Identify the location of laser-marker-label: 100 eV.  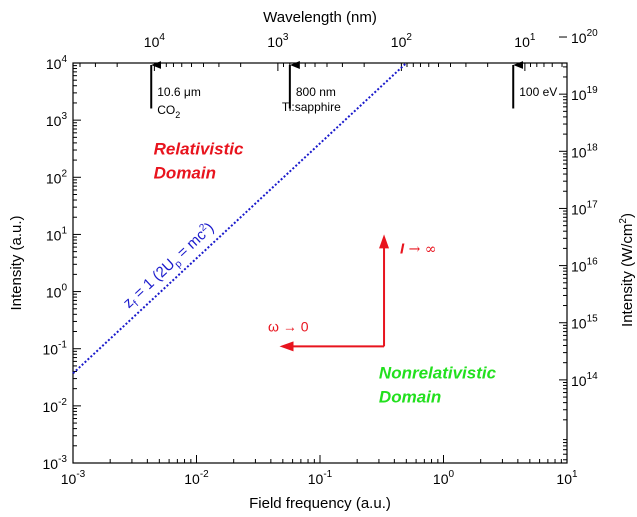
(538, 92).